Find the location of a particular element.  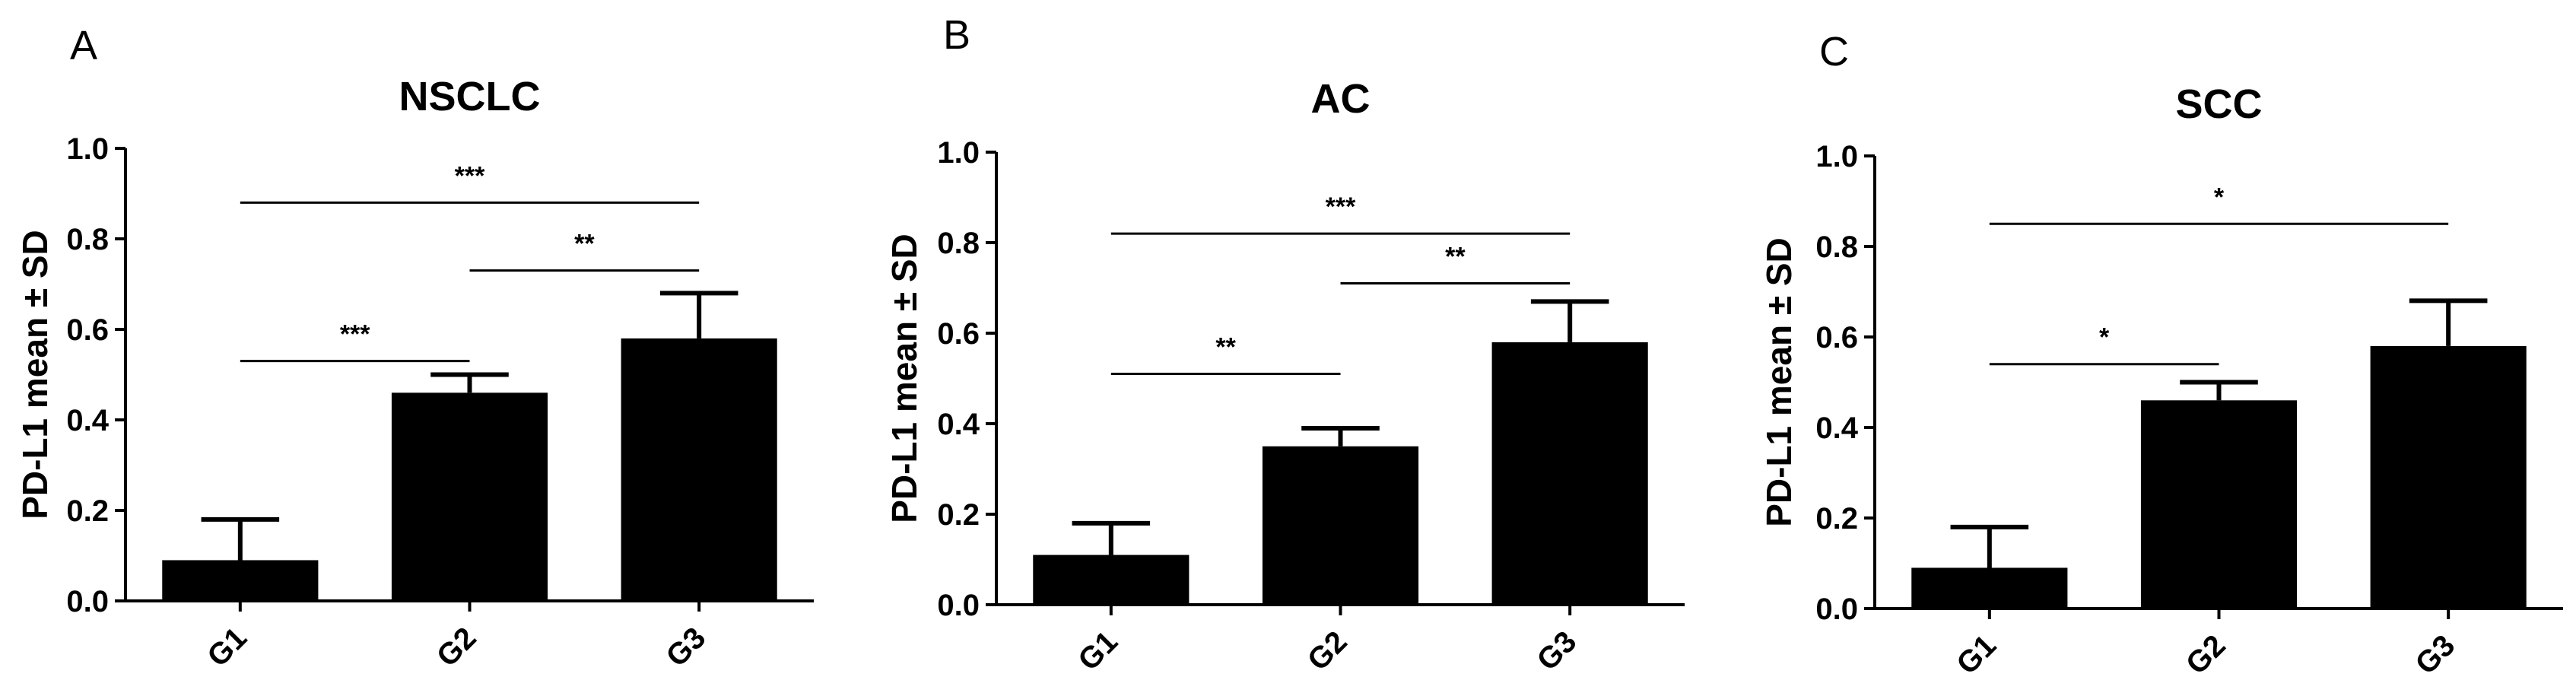

chart-title: SCC is located at coordinates (2218, 104).